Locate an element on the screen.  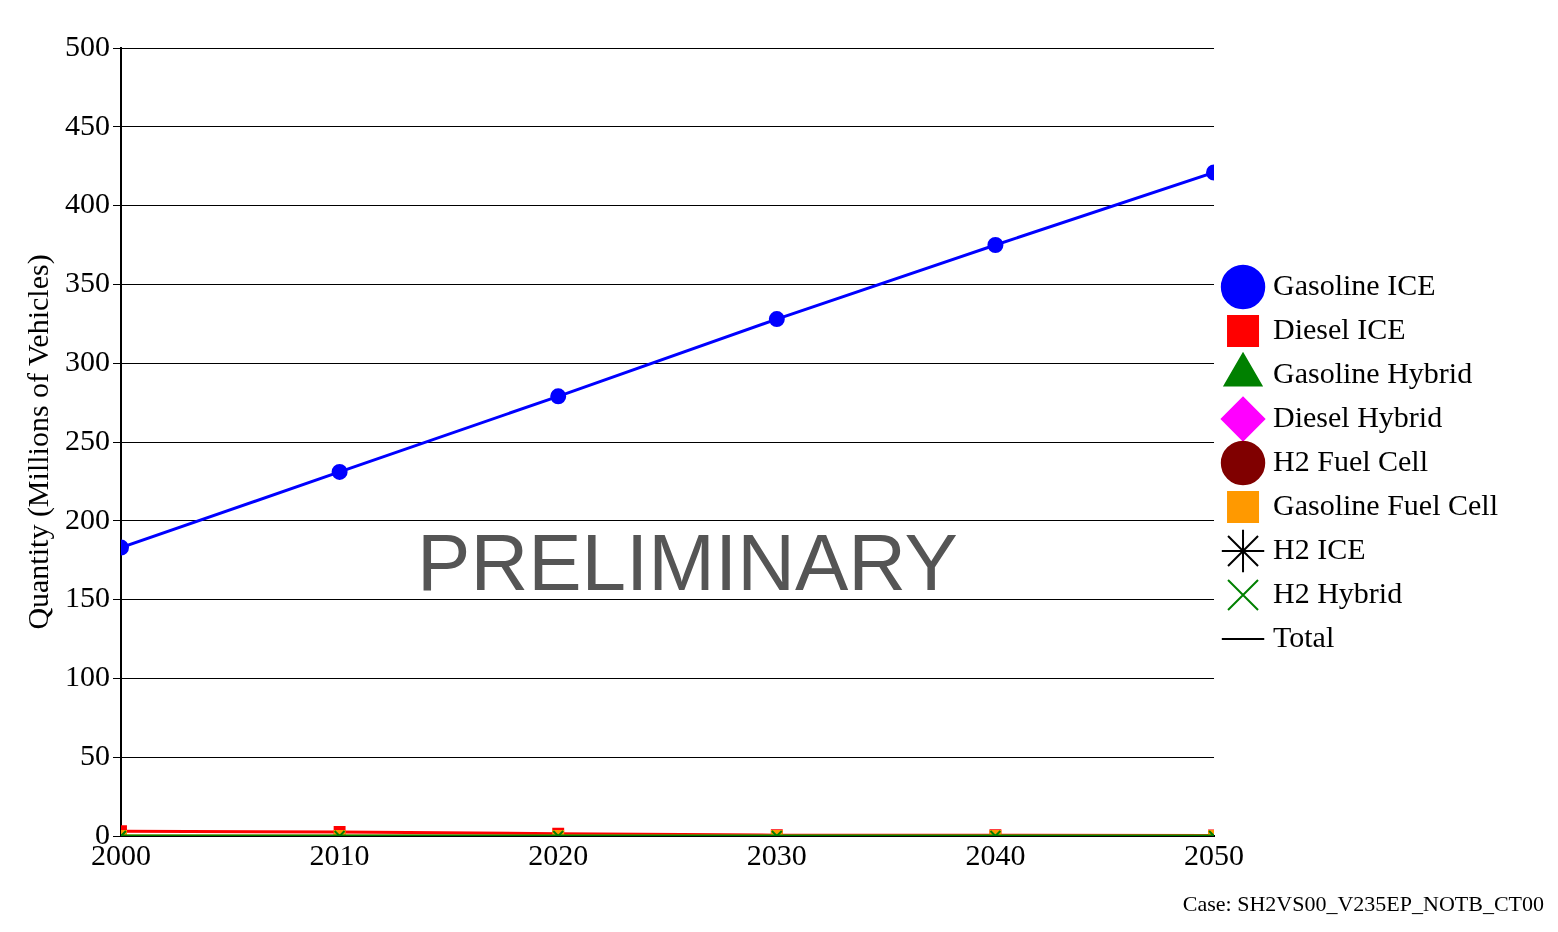
y-tick-label: 50 is located at coordinates (95, 755).